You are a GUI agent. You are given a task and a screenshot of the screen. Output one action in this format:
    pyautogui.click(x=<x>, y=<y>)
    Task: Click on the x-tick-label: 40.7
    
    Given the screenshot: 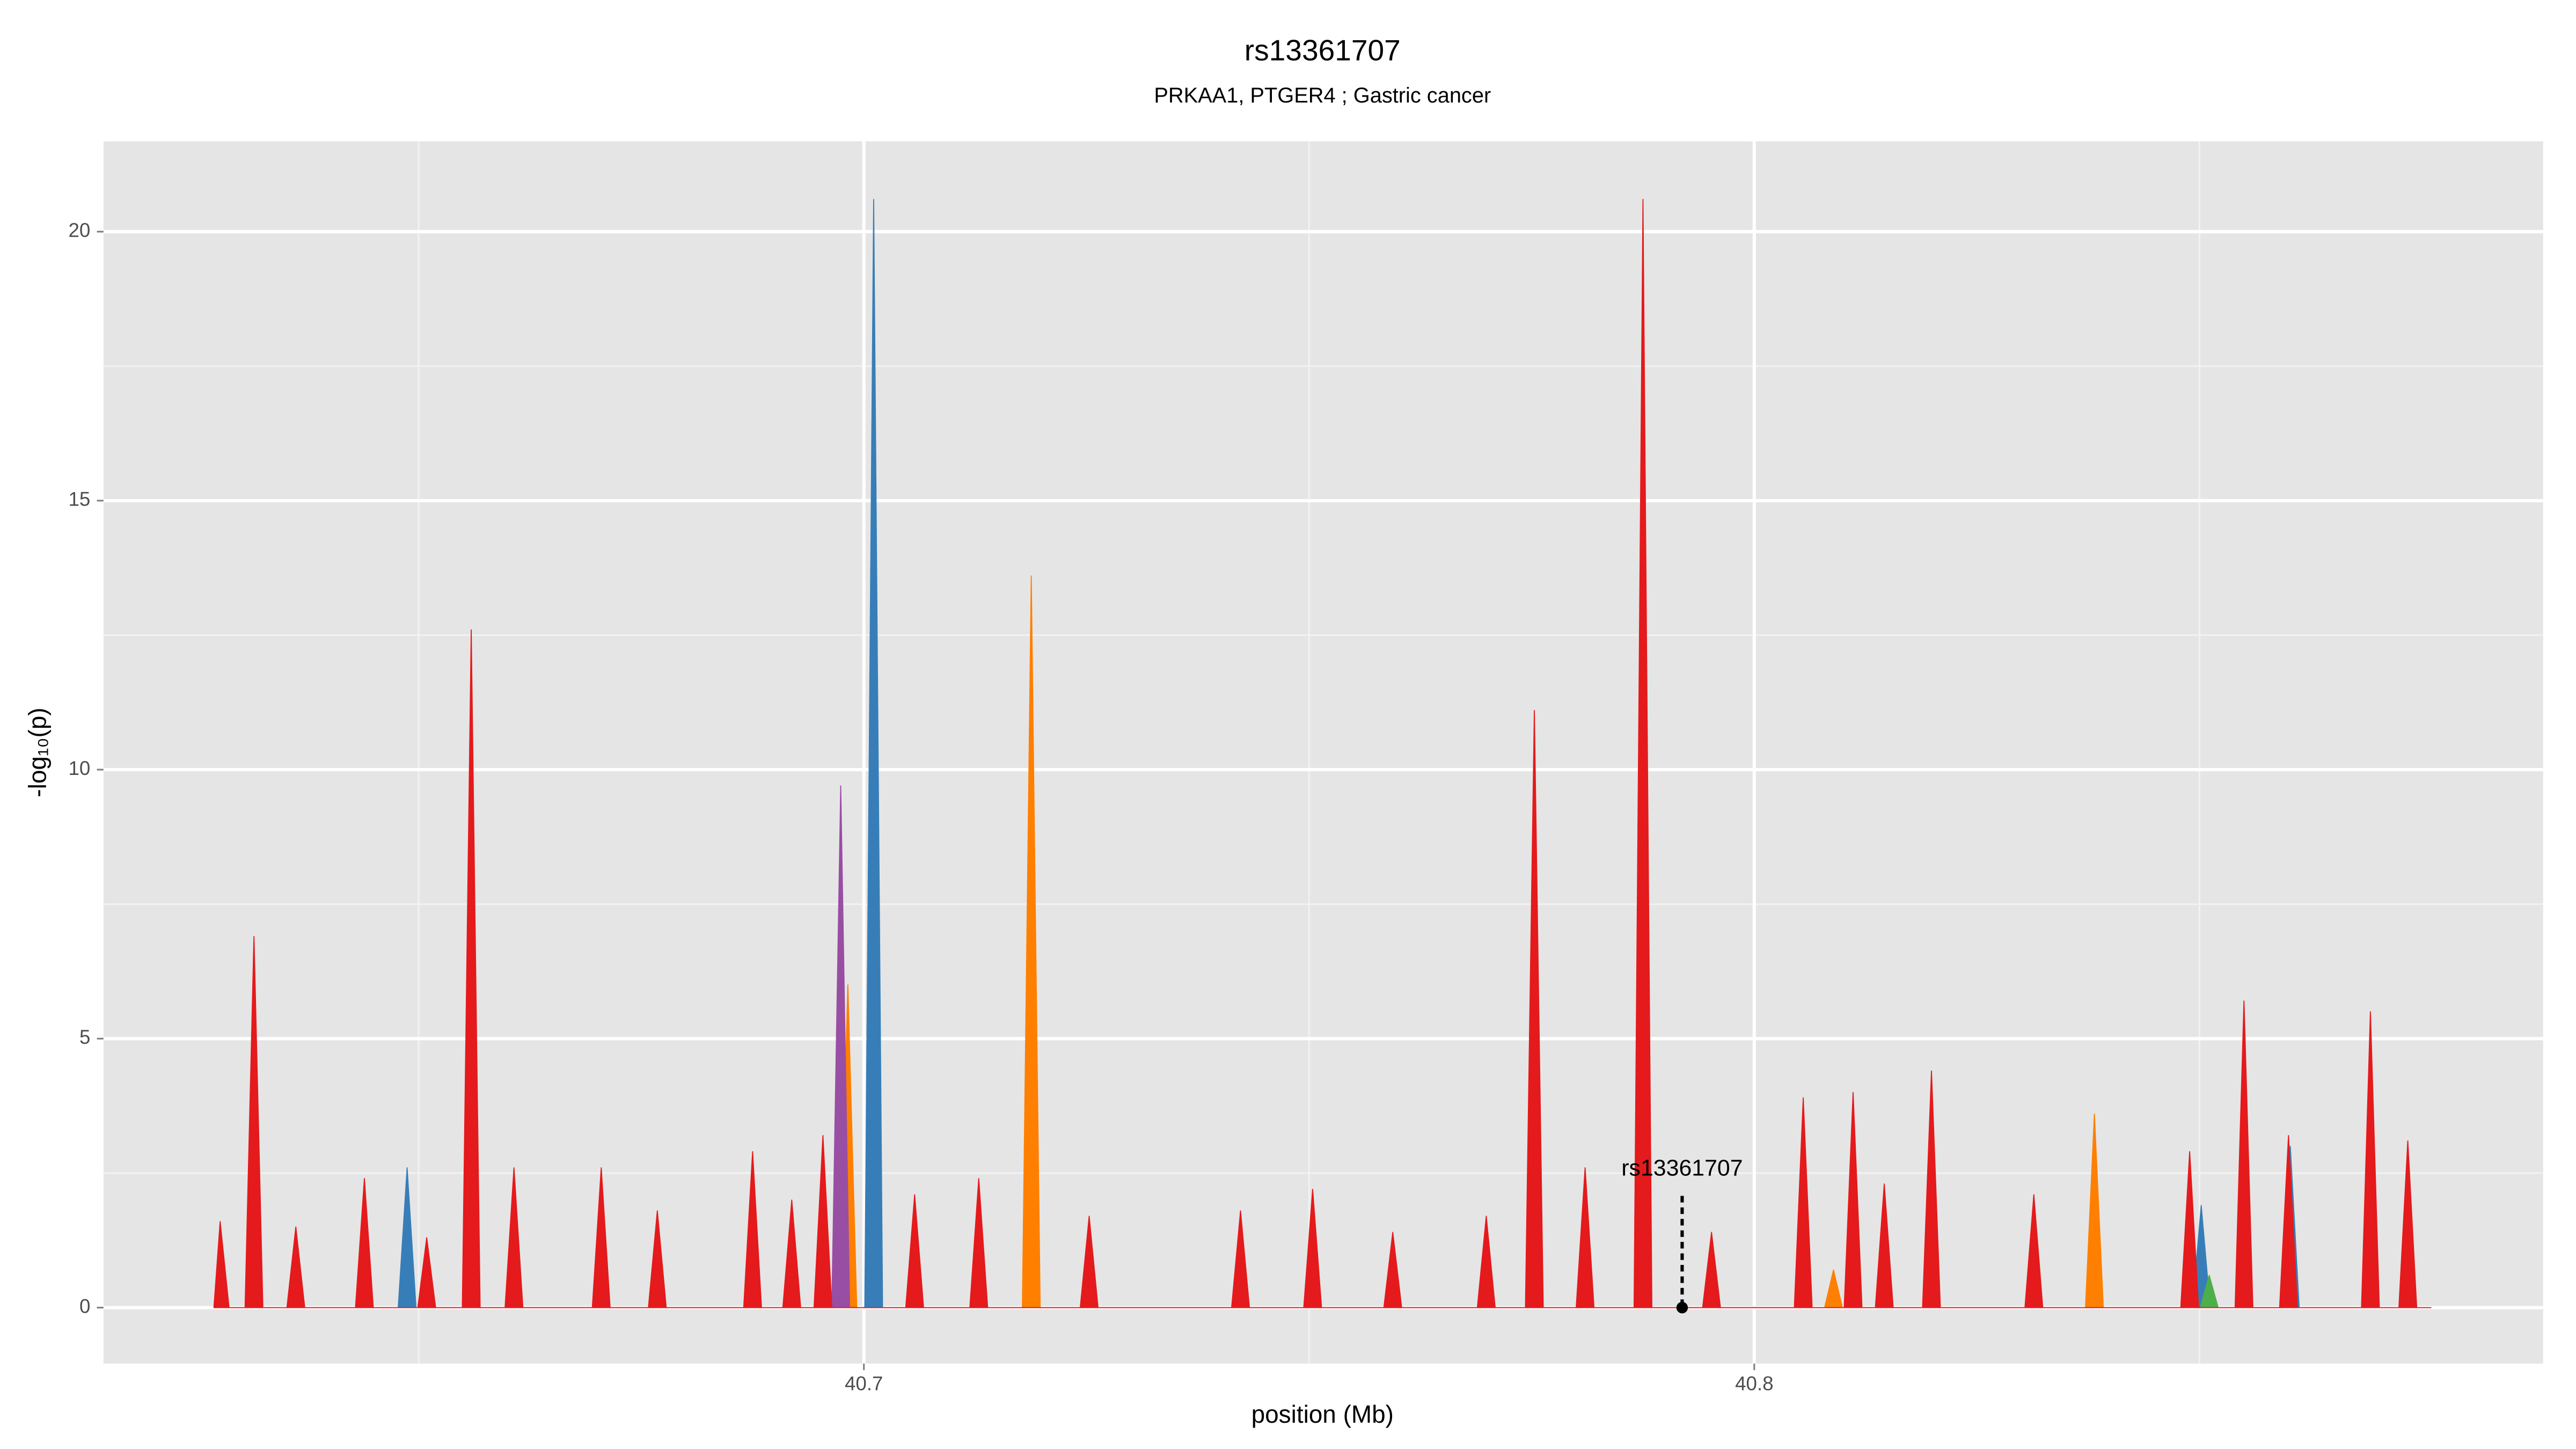 What is the action you would take?
    pyautogui.click(x=864, y=1383)
    